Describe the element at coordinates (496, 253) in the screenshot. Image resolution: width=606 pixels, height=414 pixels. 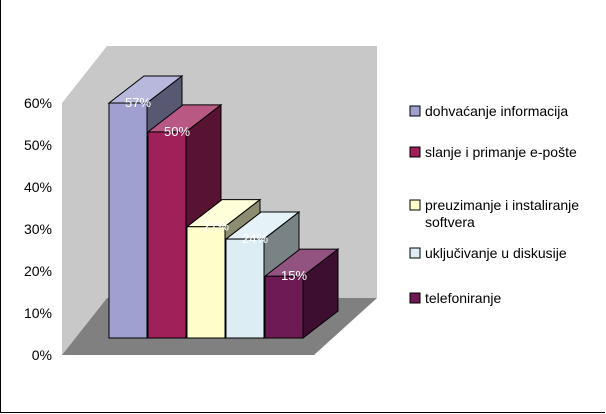
I see `legend-label: uključivanje u diskusije` at that location.